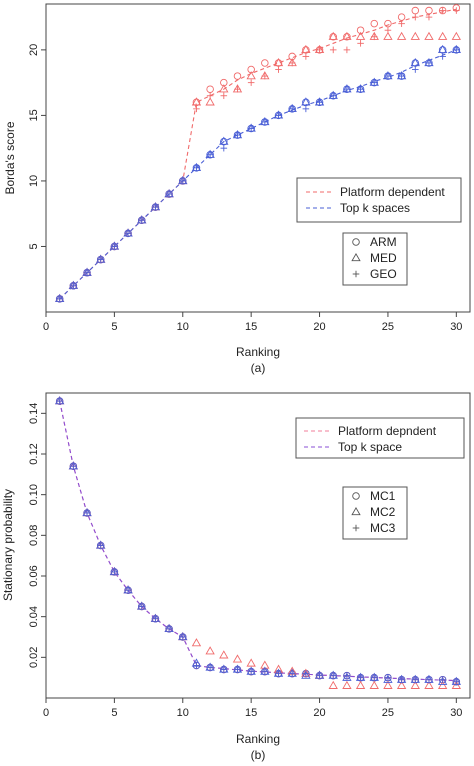  Describe the element at coordinates (383, 496) in the screenshot. I see `legend-item-mc1: MC1` at that location.